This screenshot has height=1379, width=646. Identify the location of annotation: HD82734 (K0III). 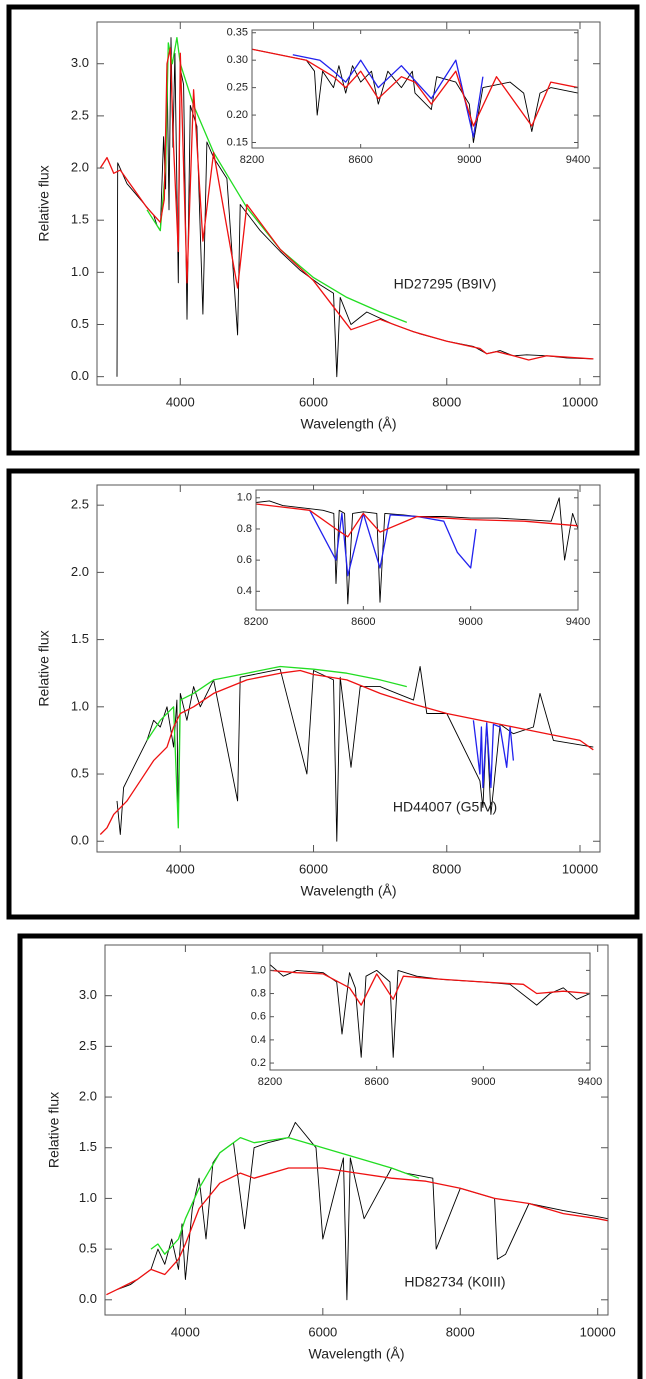
(454, 1282).